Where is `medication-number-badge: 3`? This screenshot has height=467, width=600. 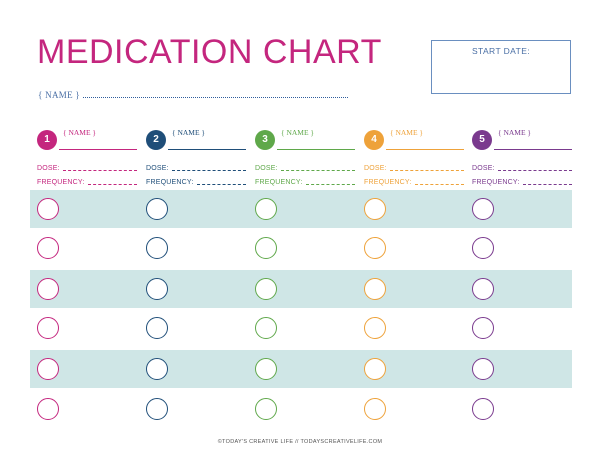
medication-number-badge: 3 is located at coordinates (265, 140).